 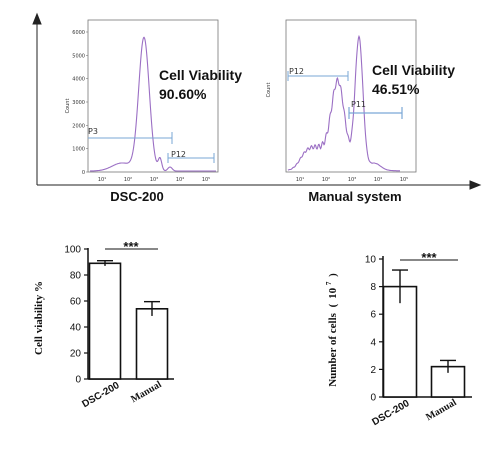 I want to click on viability-label-manual: Cell Viability, so click(x=413, y=70).